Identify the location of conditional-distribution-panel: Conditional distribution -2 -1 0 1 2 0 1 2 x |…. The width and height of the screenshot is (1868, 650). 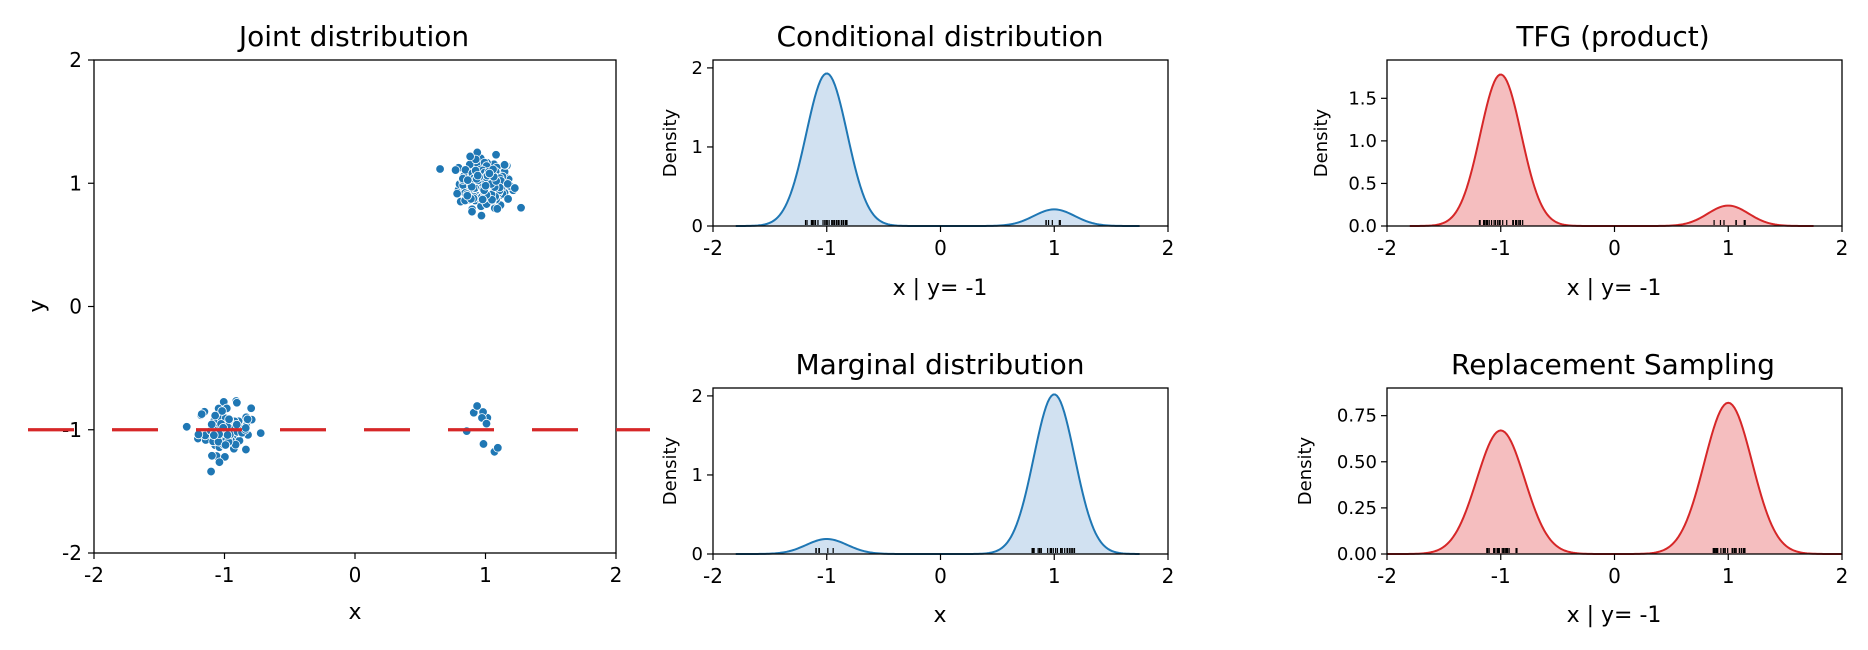
(917, 160).